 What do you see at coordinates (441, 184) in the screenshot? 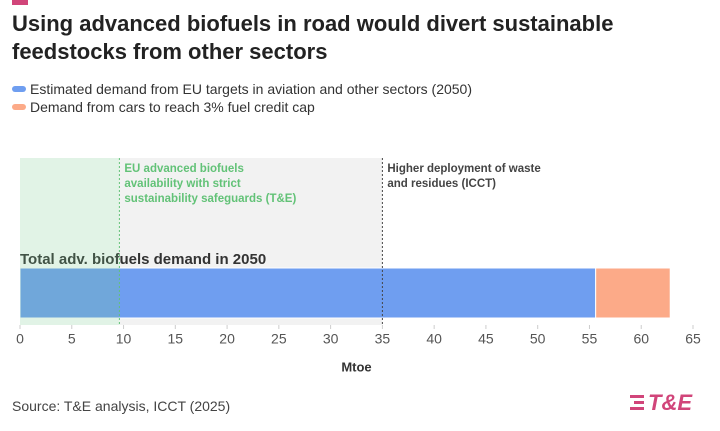
I see `annotation-text: and residues (ICCT)` at bounding box center [441, 184].